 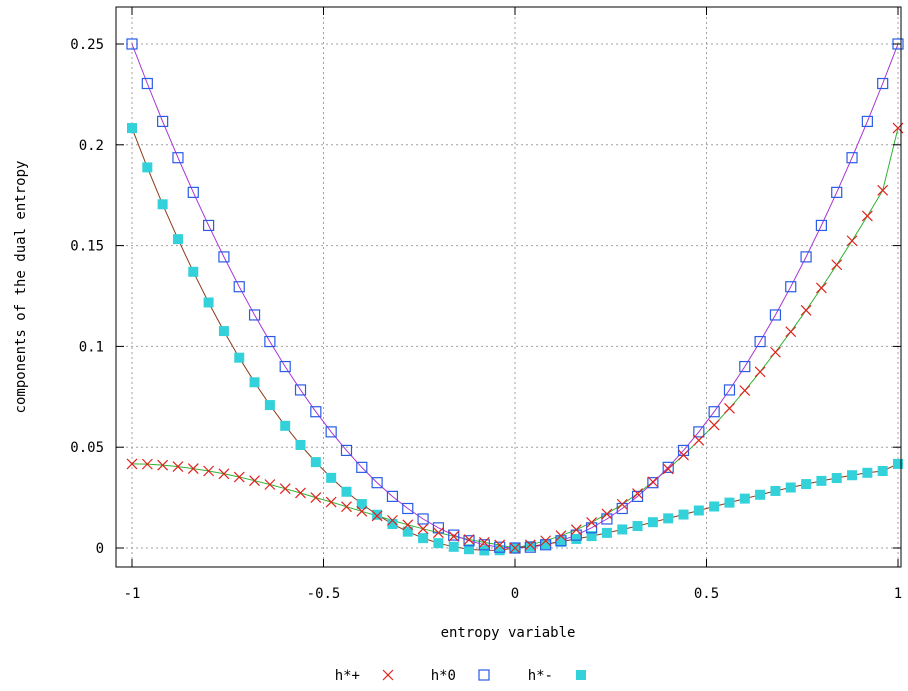 What do you see at coordinates (132, 594) in the screenshot?
I see `x-tick-label: -1` at bounding box center [132, 594].